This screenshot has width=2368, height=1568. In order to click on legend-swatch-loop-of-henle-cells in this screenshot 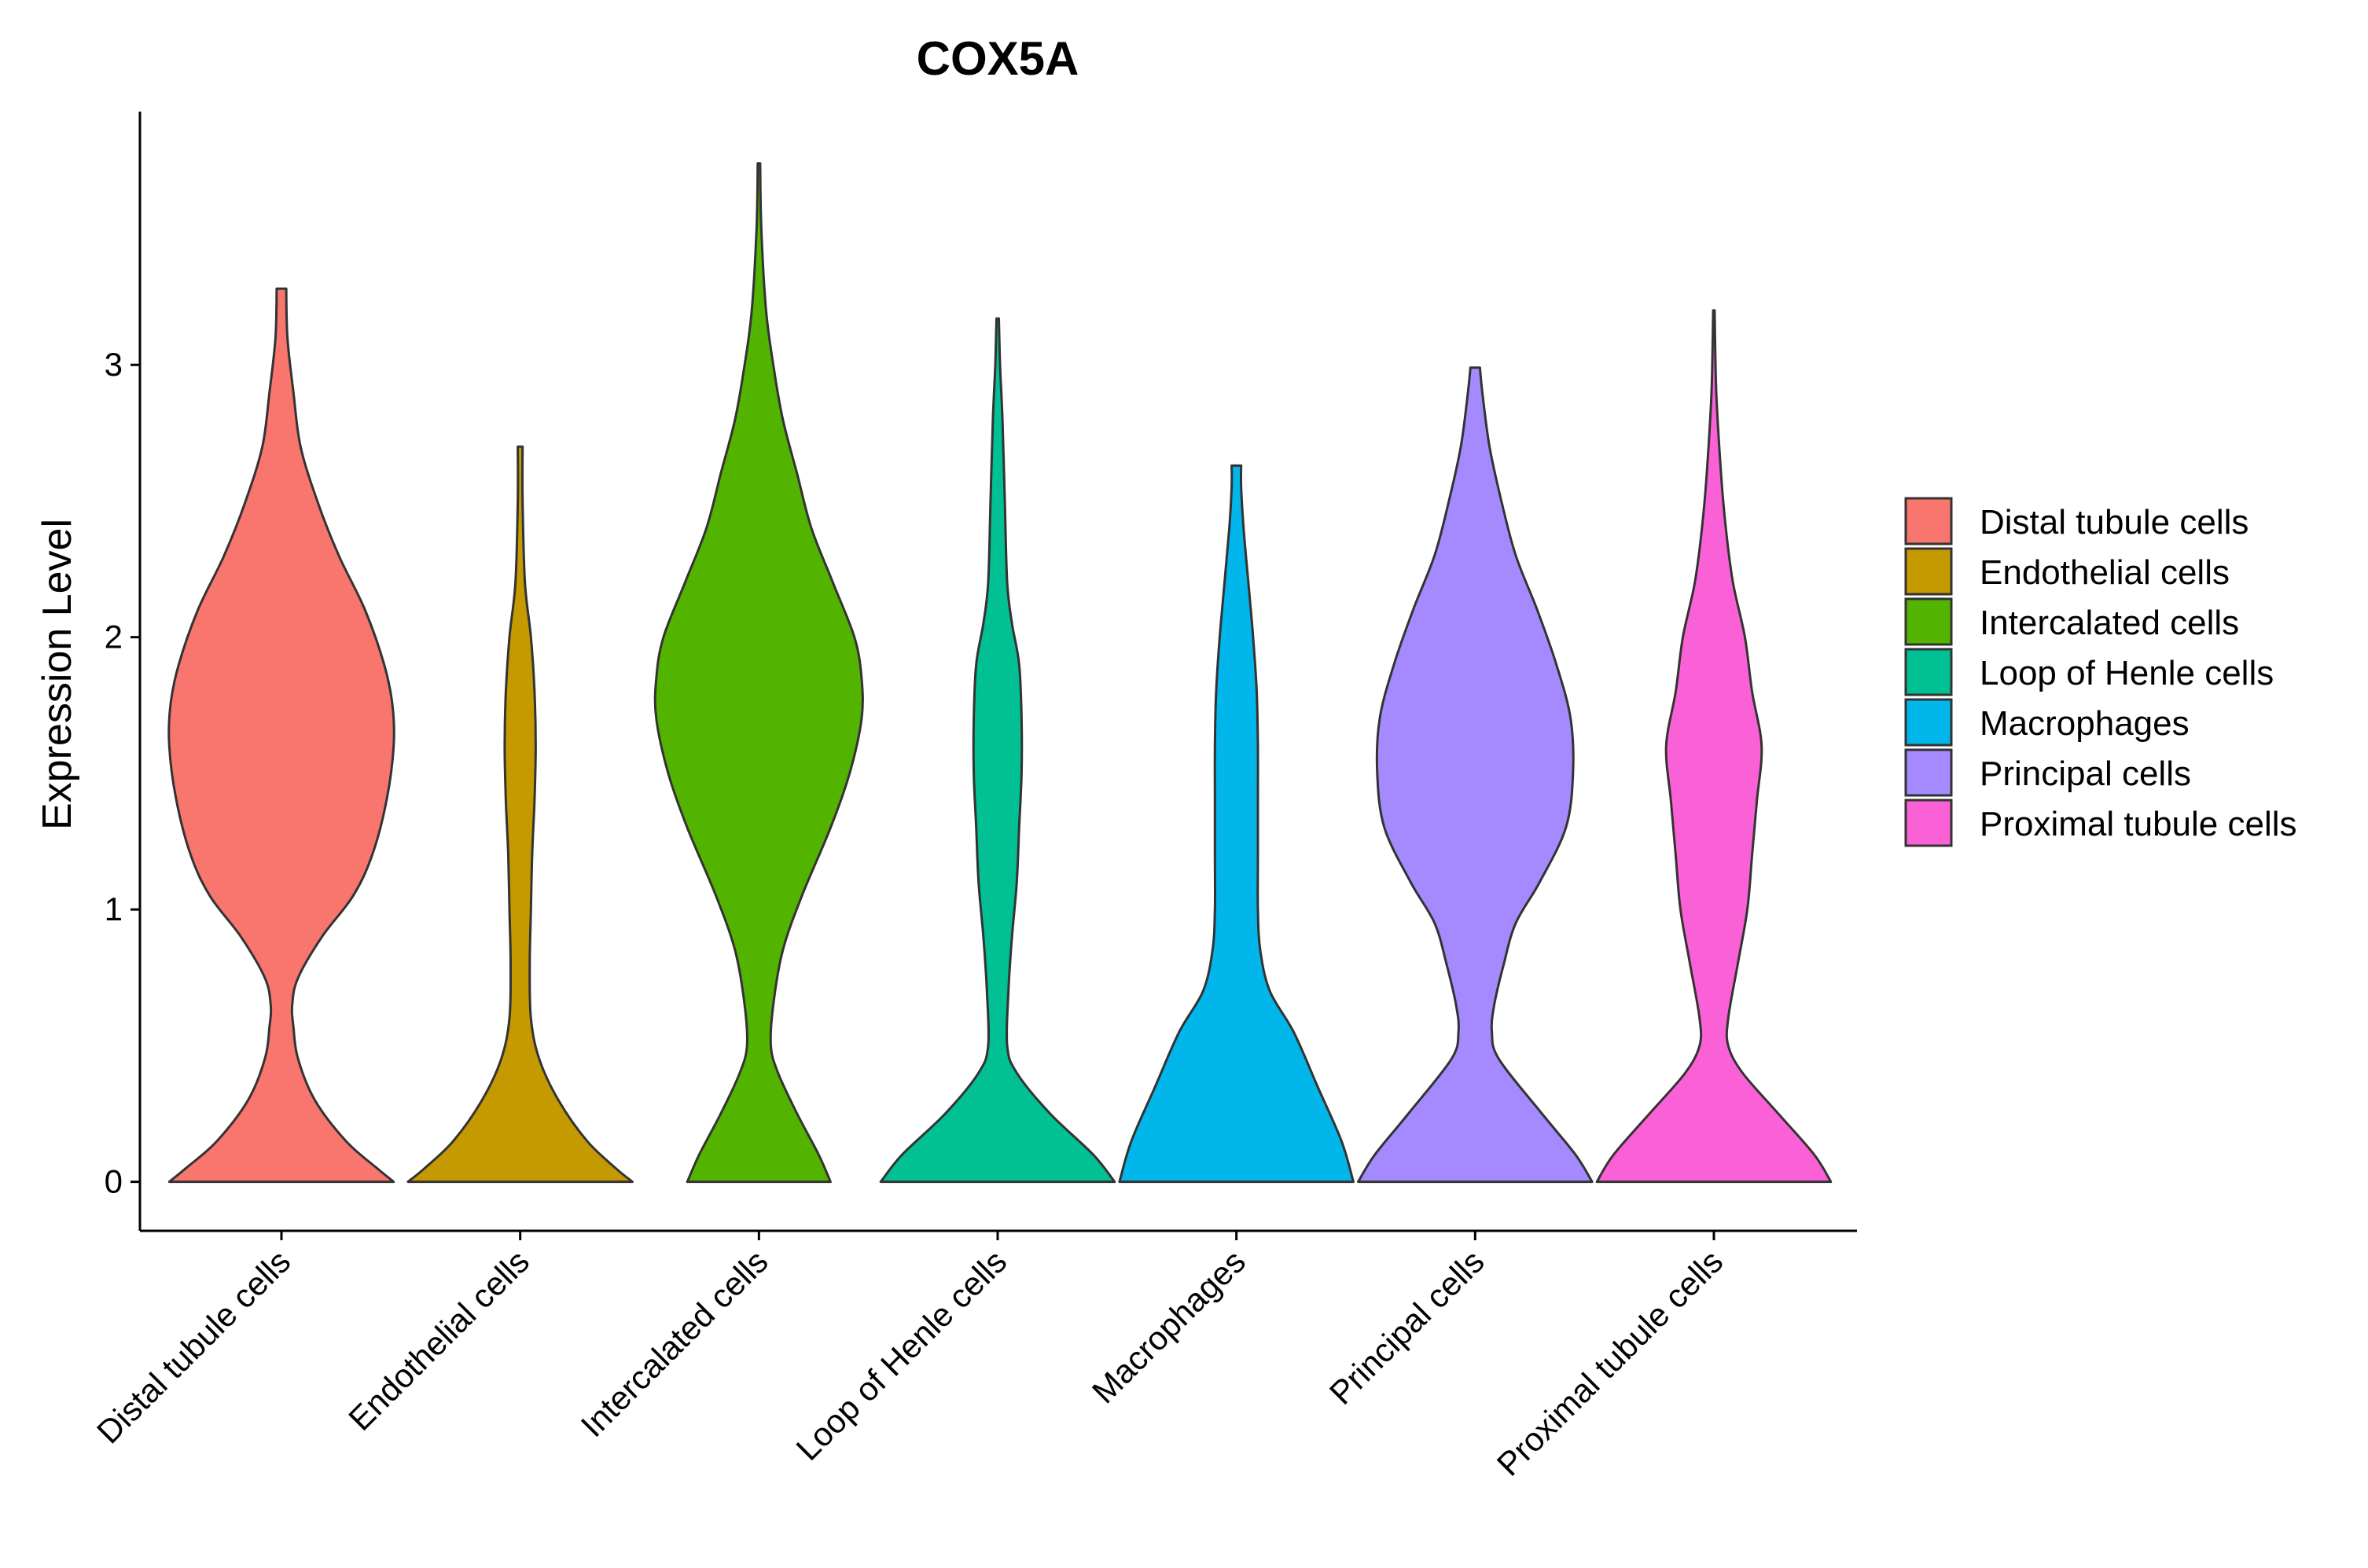, I will do `click(1928, 672)`.